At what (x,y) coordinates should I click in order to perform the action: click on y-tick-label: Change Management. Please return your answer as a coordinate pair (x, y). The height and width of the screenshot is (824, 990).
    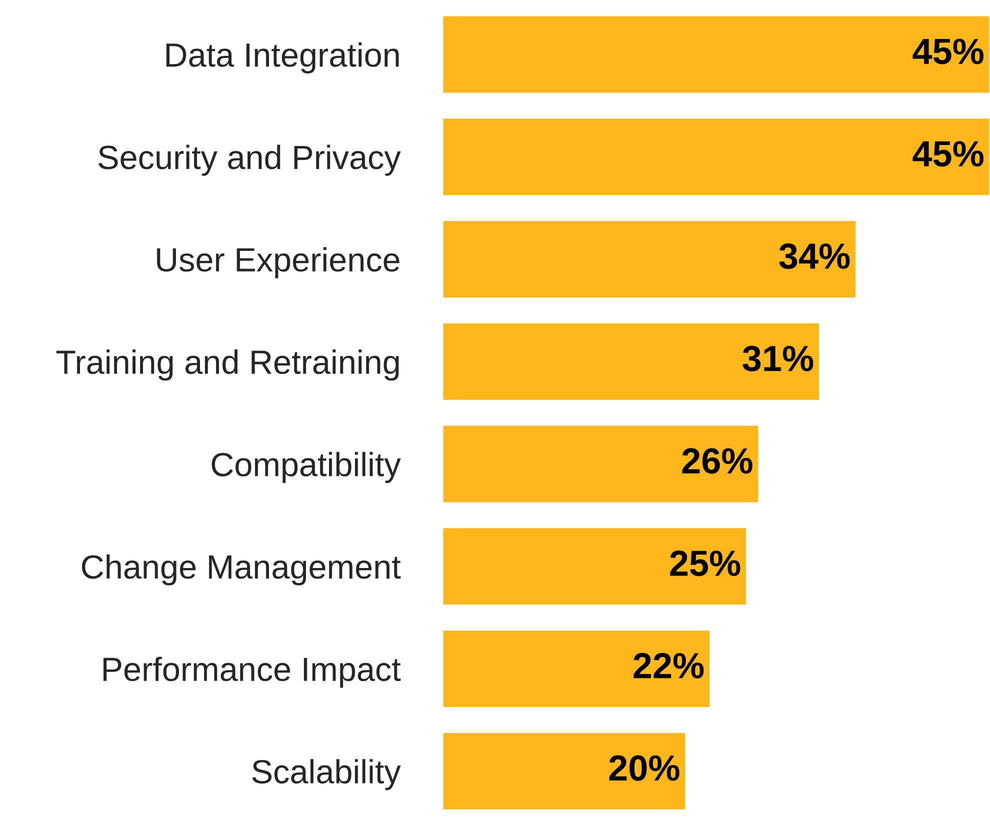
    Looking at the image, I should click on (241, 570).